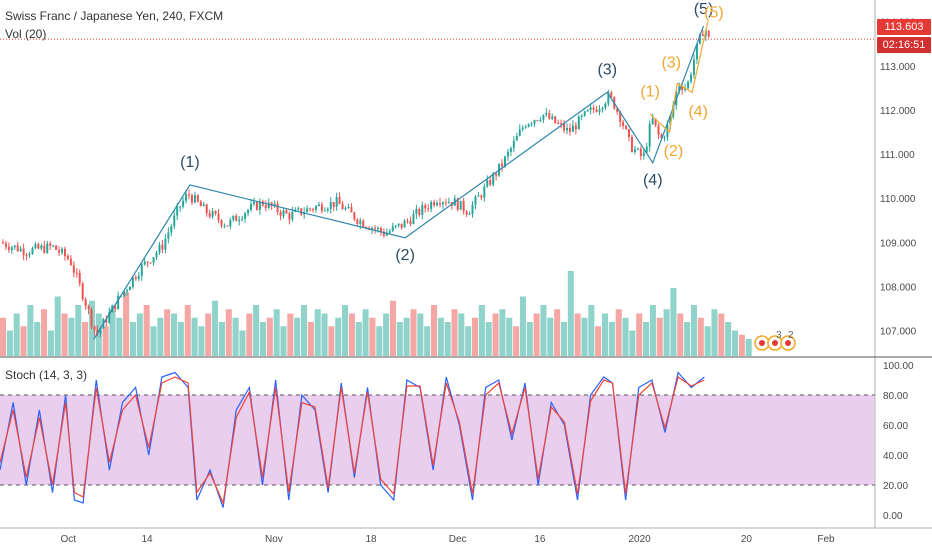 The width and height of the screenshot is (932, 550). I want to click on price-tick-label: 107.000, so click(898, 332).